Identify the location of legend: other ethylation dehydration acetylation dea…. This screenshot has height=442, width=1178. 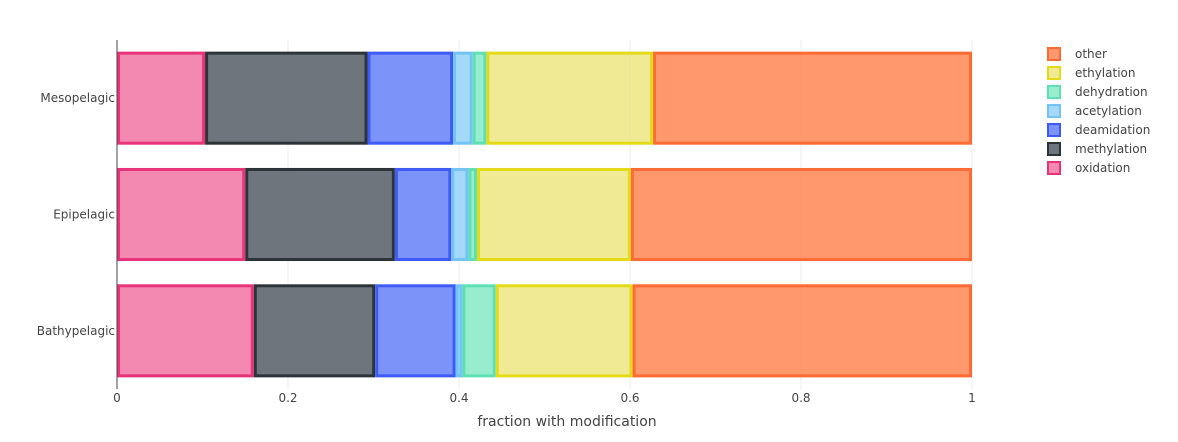
(1098, 111).